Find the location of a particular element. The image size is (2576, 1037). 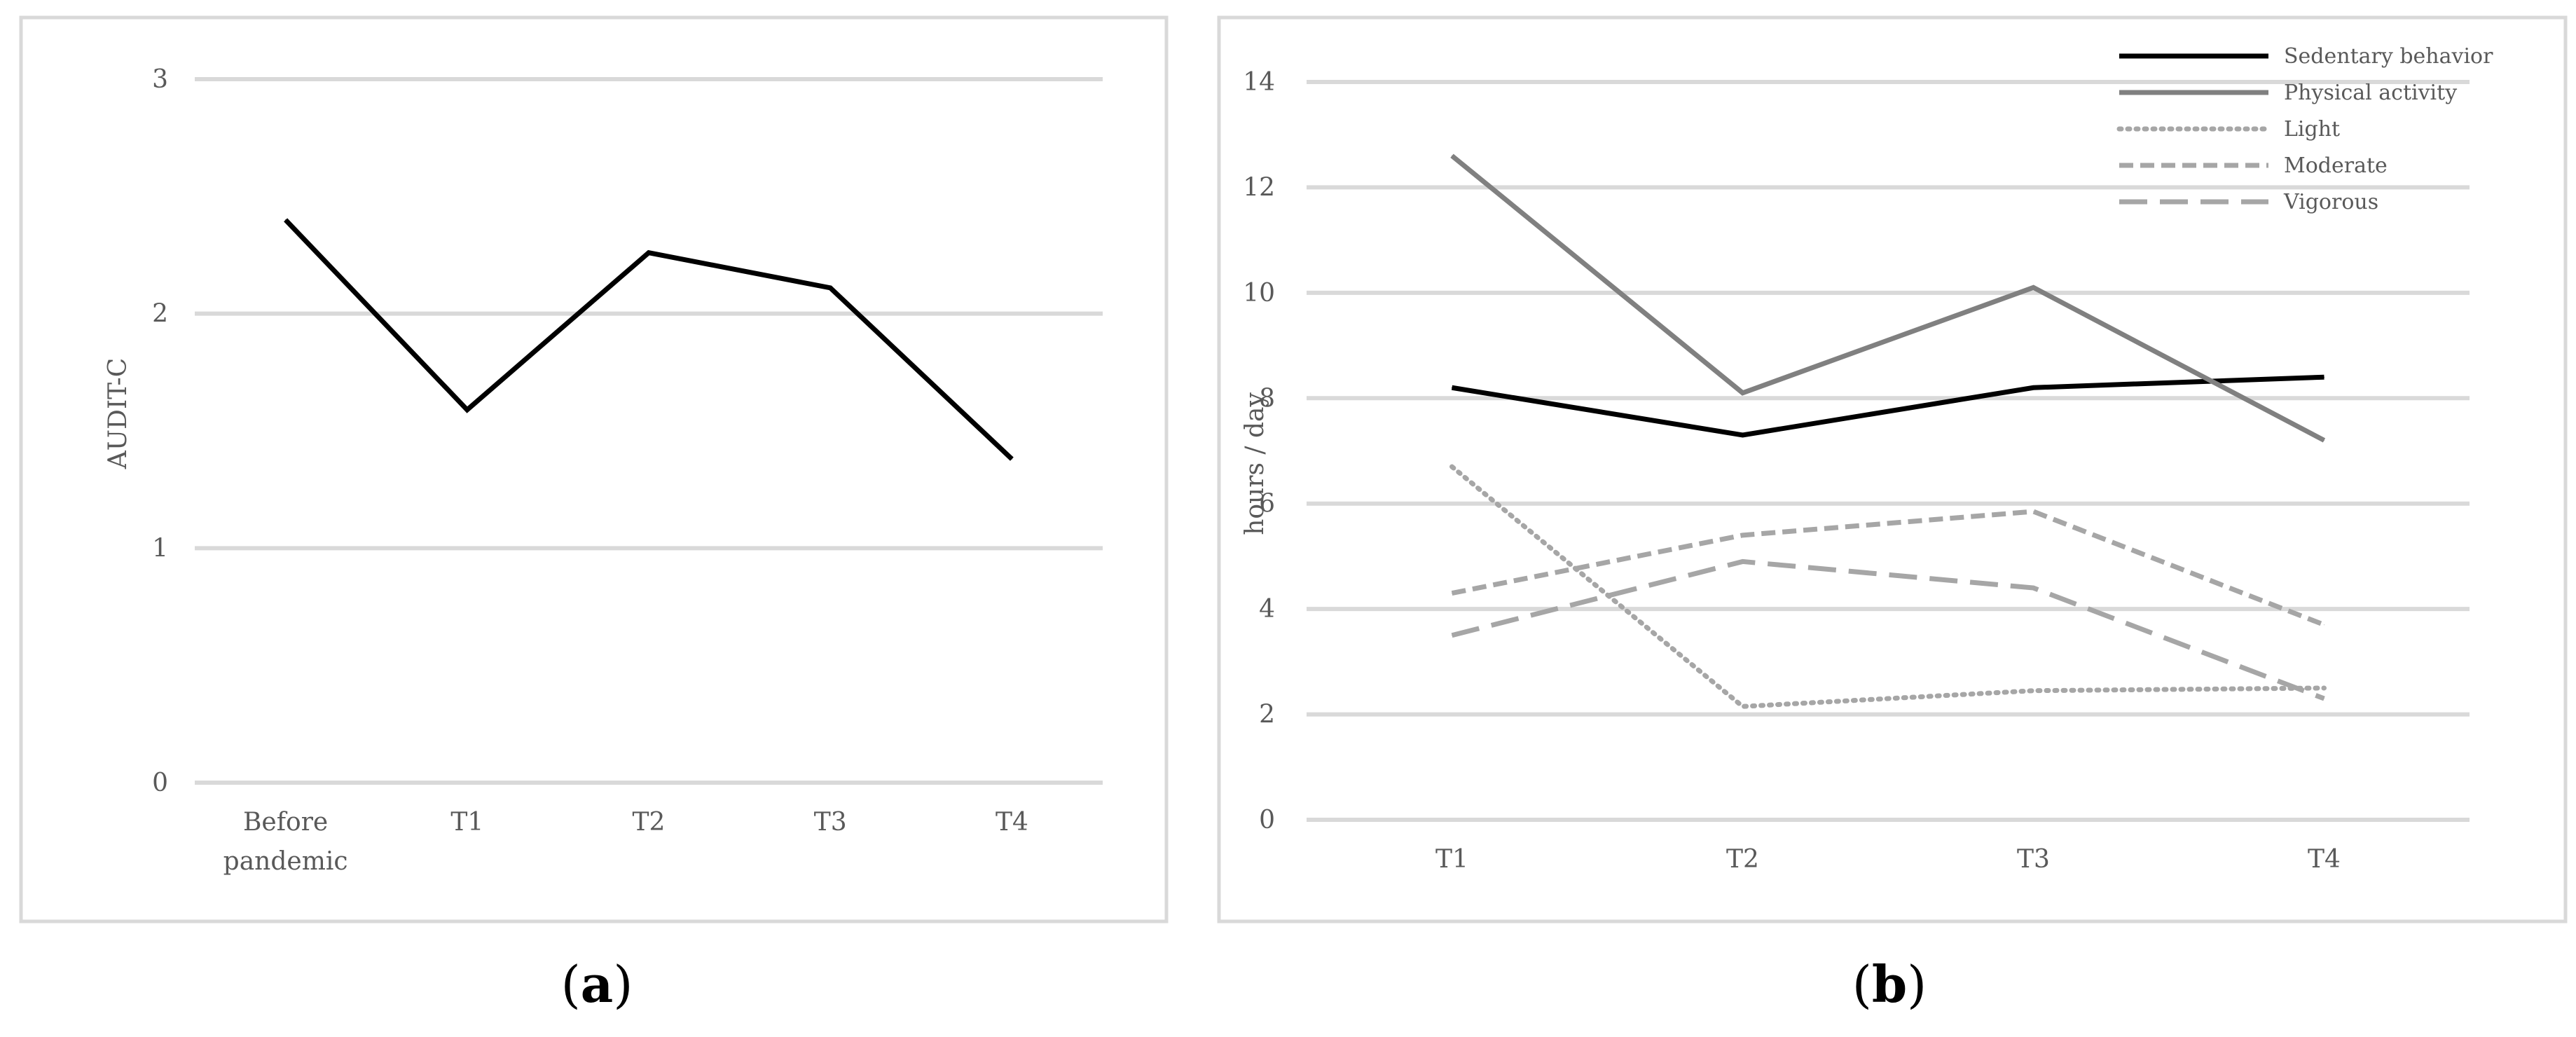

y-tick-label: 8 is located at coordinates (1267, 399).